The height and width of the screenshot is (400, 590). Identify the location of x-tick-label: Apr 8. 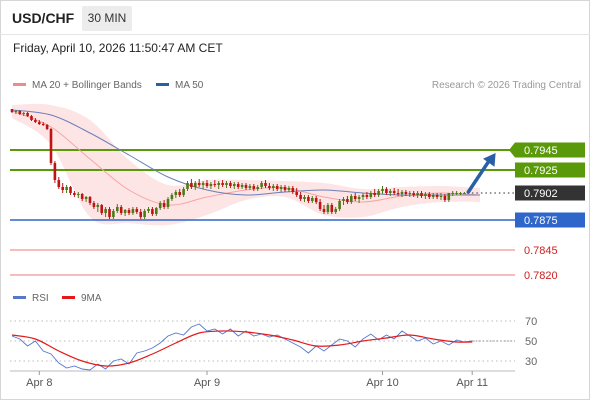
(39, 383).